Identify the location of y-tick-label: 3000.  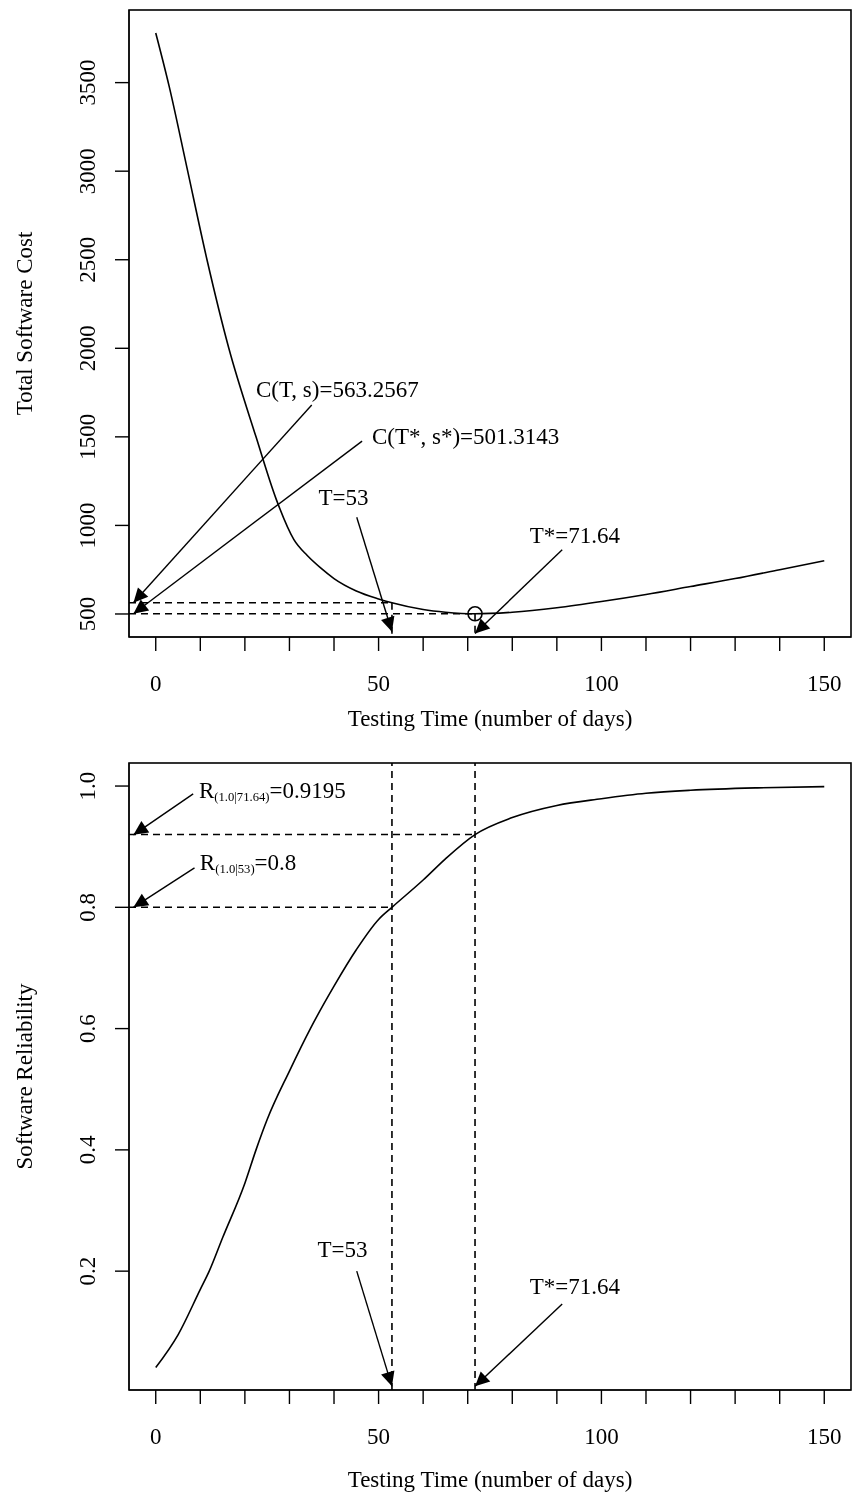
(88, 171).